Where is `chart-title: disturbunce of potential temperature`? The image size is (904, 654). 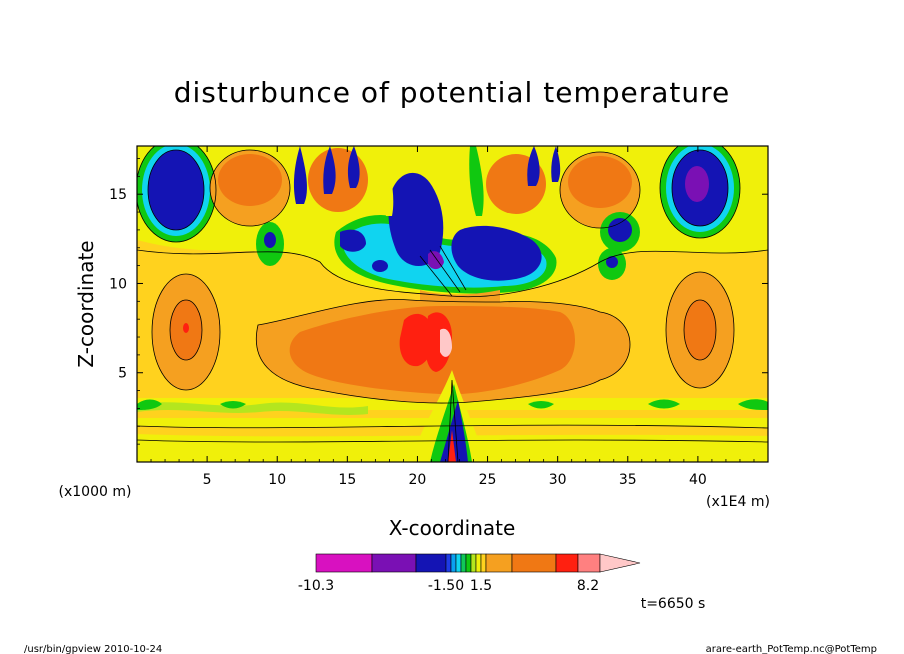
chart-title: disturbunce of potential temperature is located at coordinates (452, 92).